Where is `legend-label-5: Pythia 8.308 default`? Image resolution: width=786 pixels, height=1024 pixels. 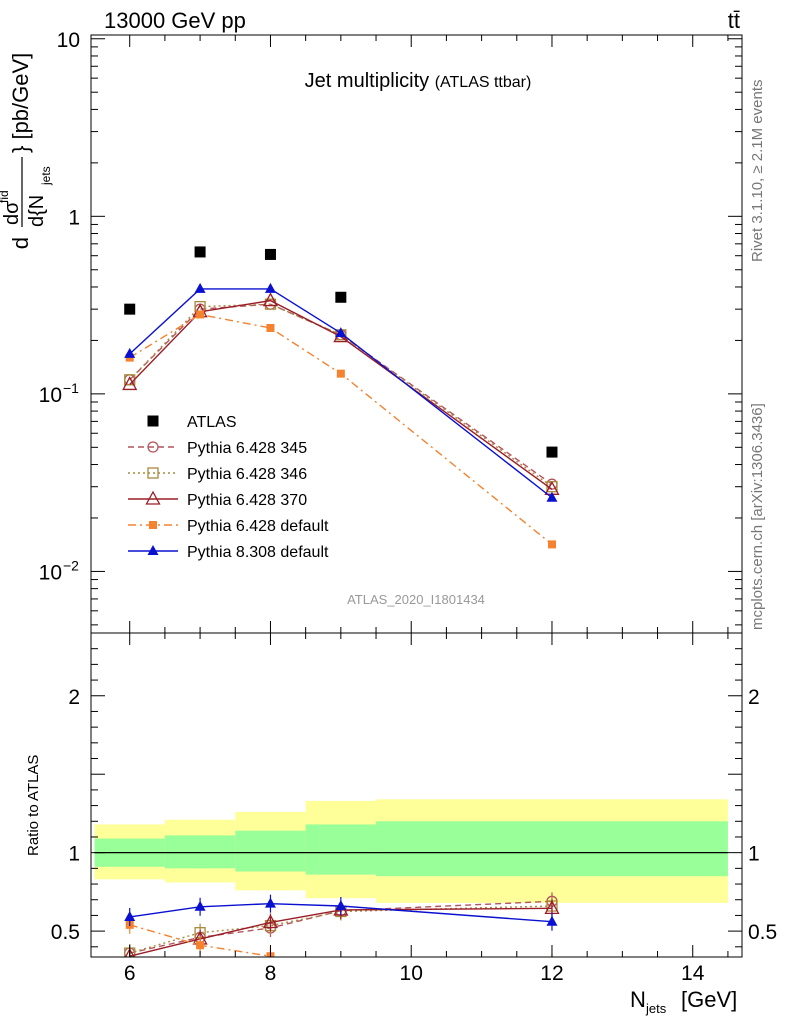 legend-label-5: Pythia 8.308 default is located at coordinates (258, 552).